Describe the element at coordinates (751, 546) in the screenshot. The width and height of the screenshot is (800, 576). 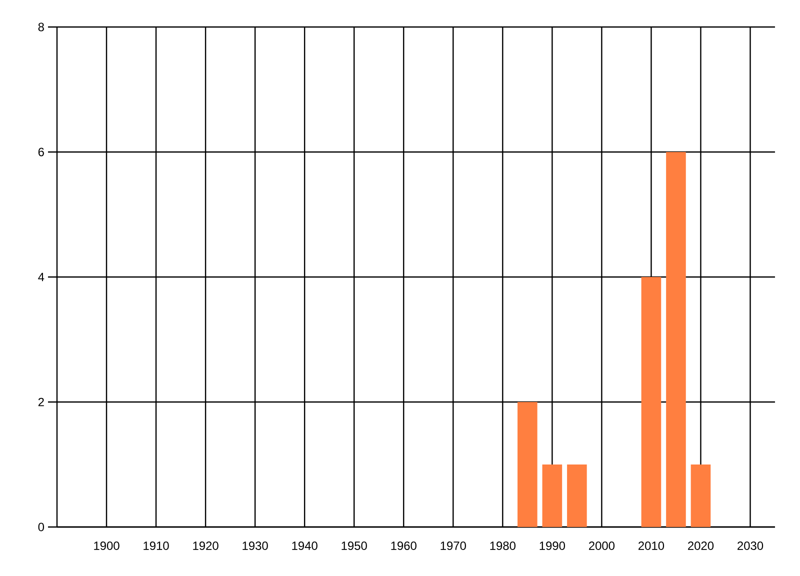
I see `x-tick-label: 2030` at that location.